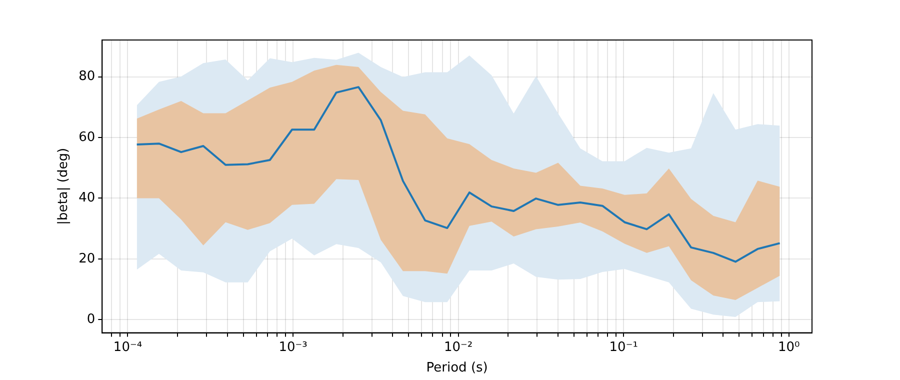  I want to click on x-tick-label: 10⁻³, so click(293, 347).